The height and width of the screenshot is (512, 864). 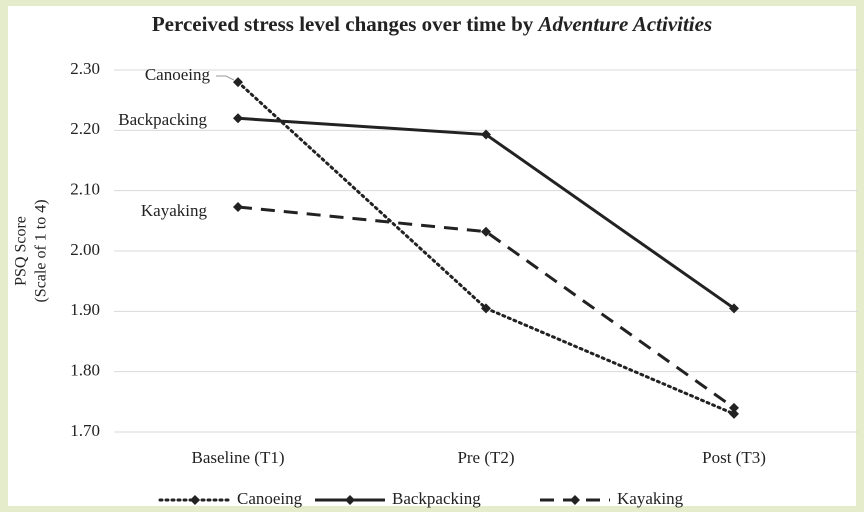 I want to click on series-label: Backpacking, so click(x=162, y=119).